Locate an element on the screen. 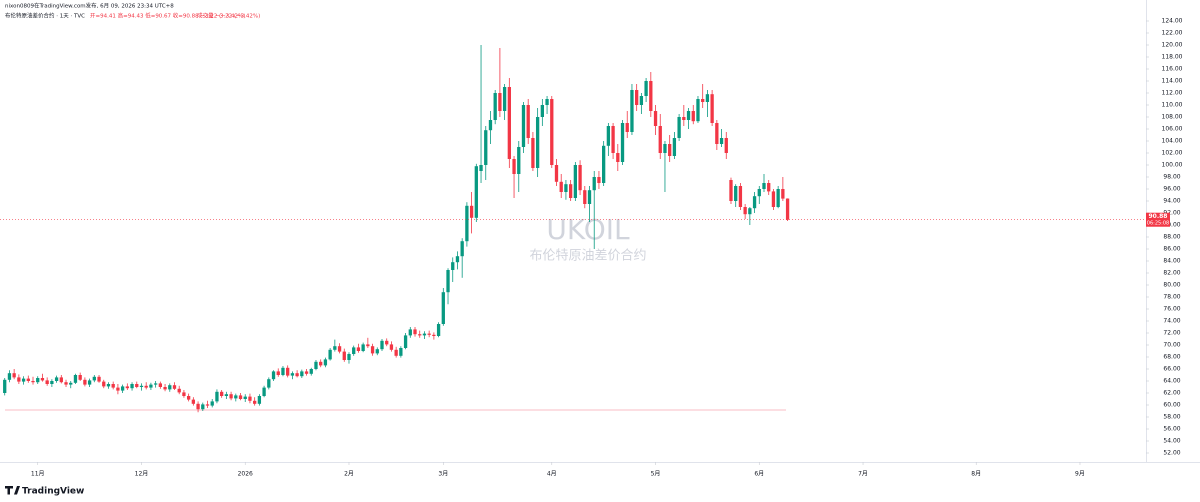 The image size is (1200, 502). x-tick-label: 9月 is located at coordinates (1080, 474).